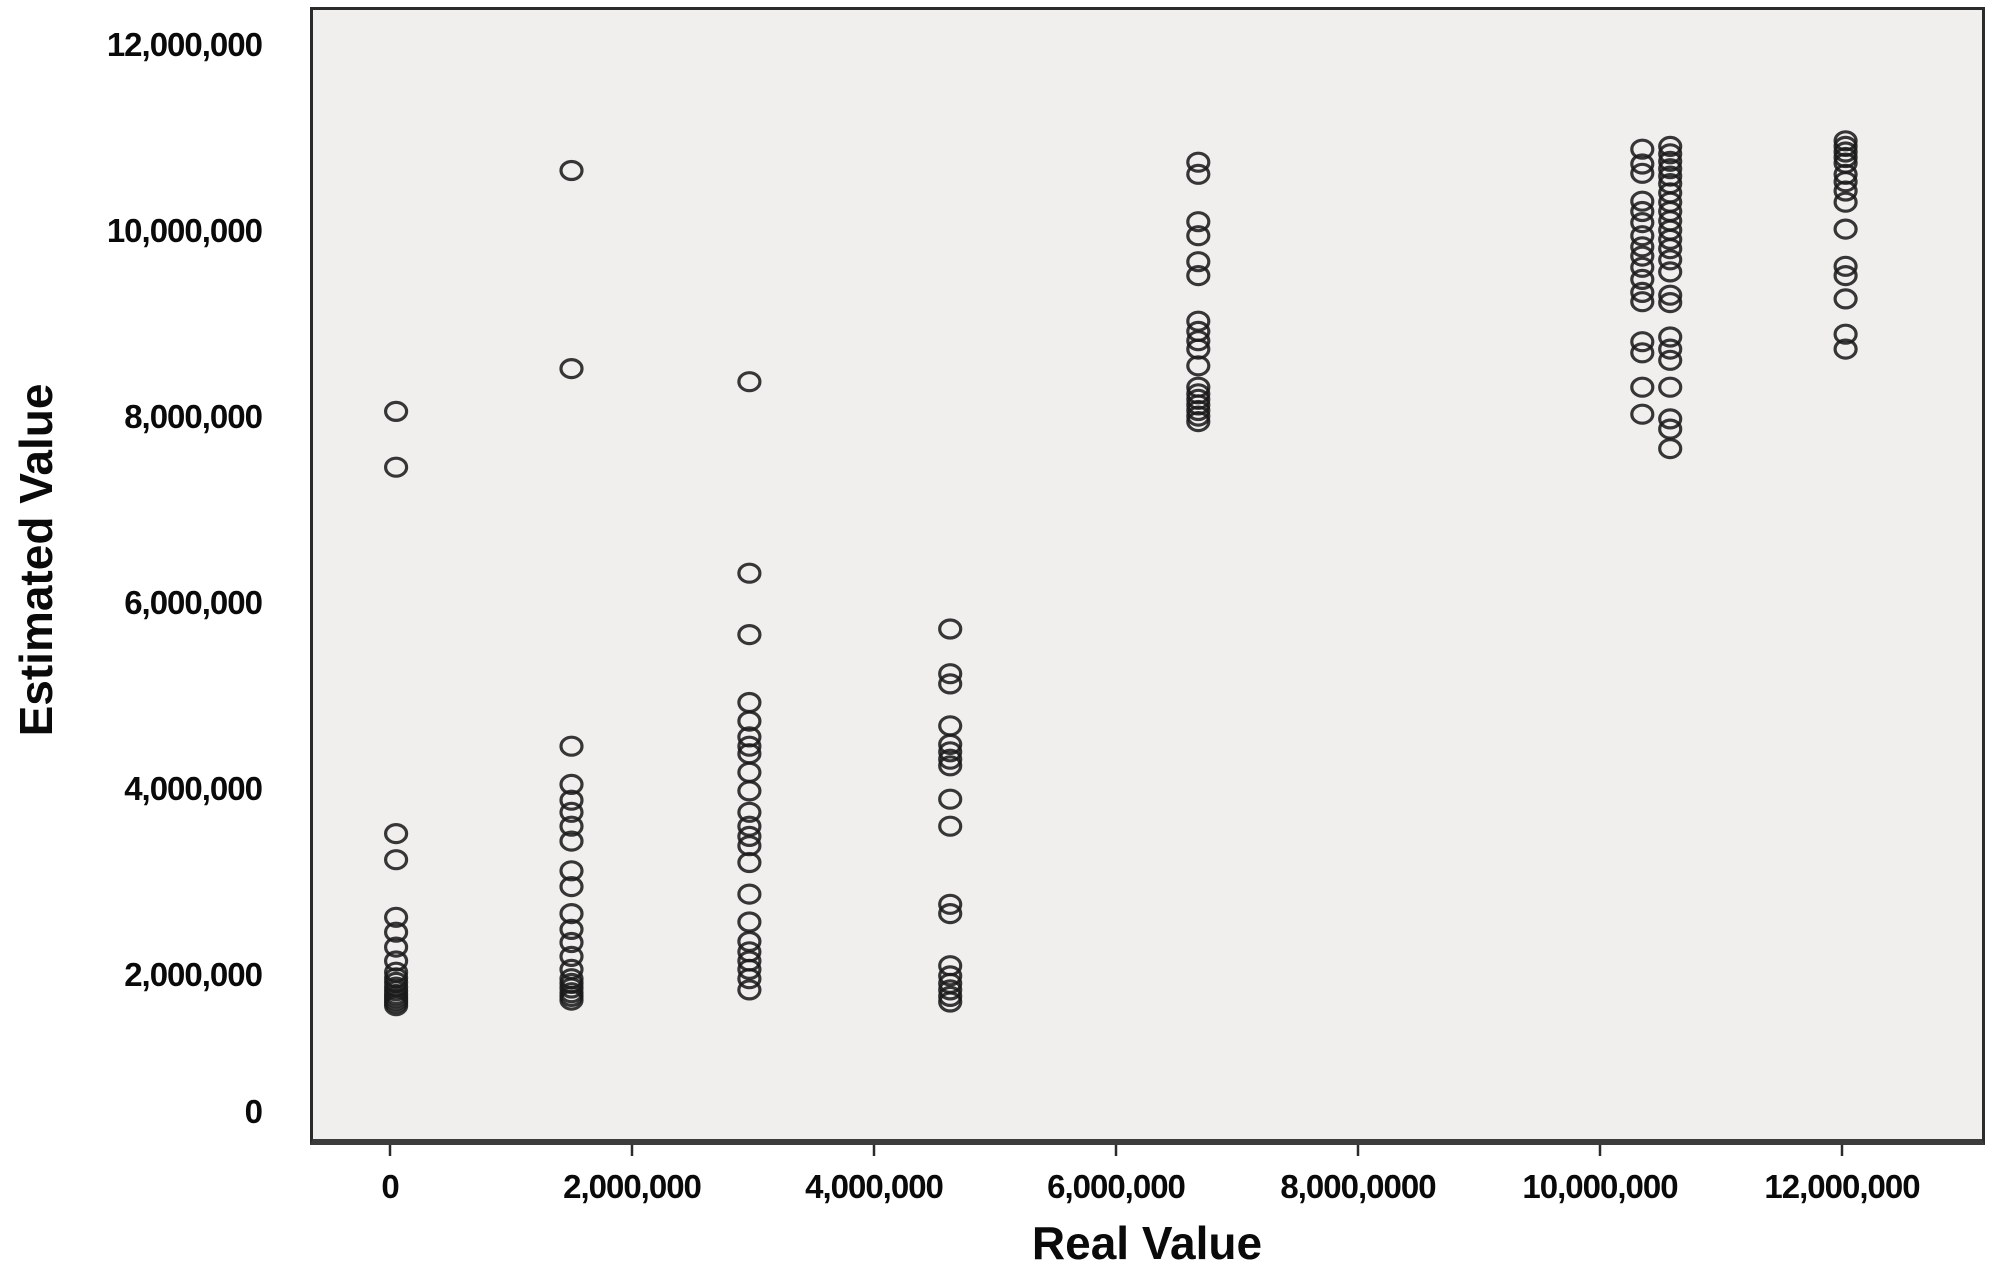  I want to click on x-tick-label: 10,000,000, so click(1600, 1186).